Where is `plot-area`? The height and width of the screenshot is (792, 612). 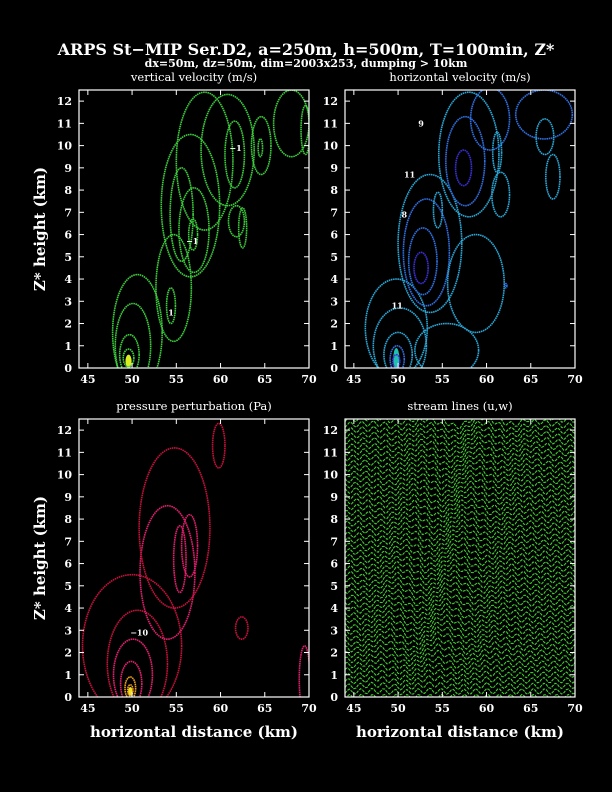 plot-area is located at coordinates (460, 558).